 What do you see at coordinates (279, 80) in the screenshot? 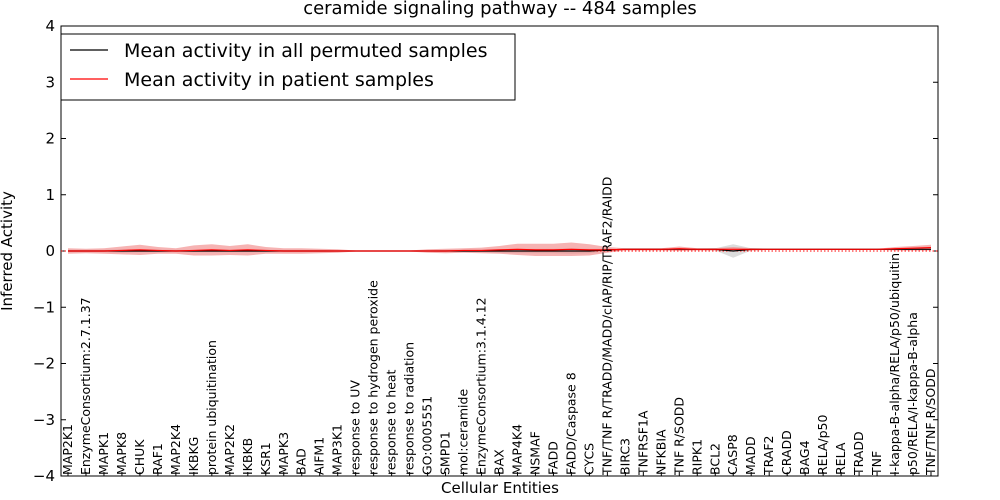
I see `legend-label-patient: Mean activity in patient samples` at bounding box center [279, 80].